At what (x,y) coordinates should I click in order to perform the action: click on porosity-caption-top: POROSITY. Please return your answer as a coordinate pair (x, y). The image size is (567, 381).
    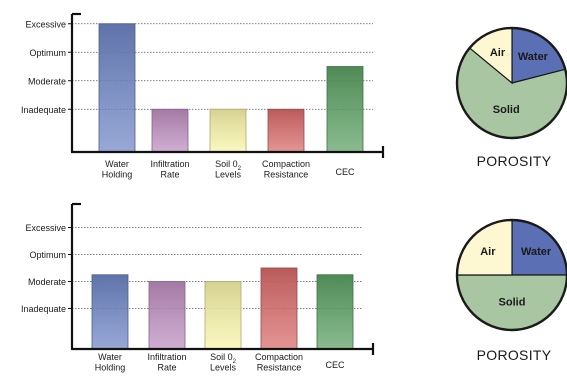
    Looking at the image, I should click on (514, 161).